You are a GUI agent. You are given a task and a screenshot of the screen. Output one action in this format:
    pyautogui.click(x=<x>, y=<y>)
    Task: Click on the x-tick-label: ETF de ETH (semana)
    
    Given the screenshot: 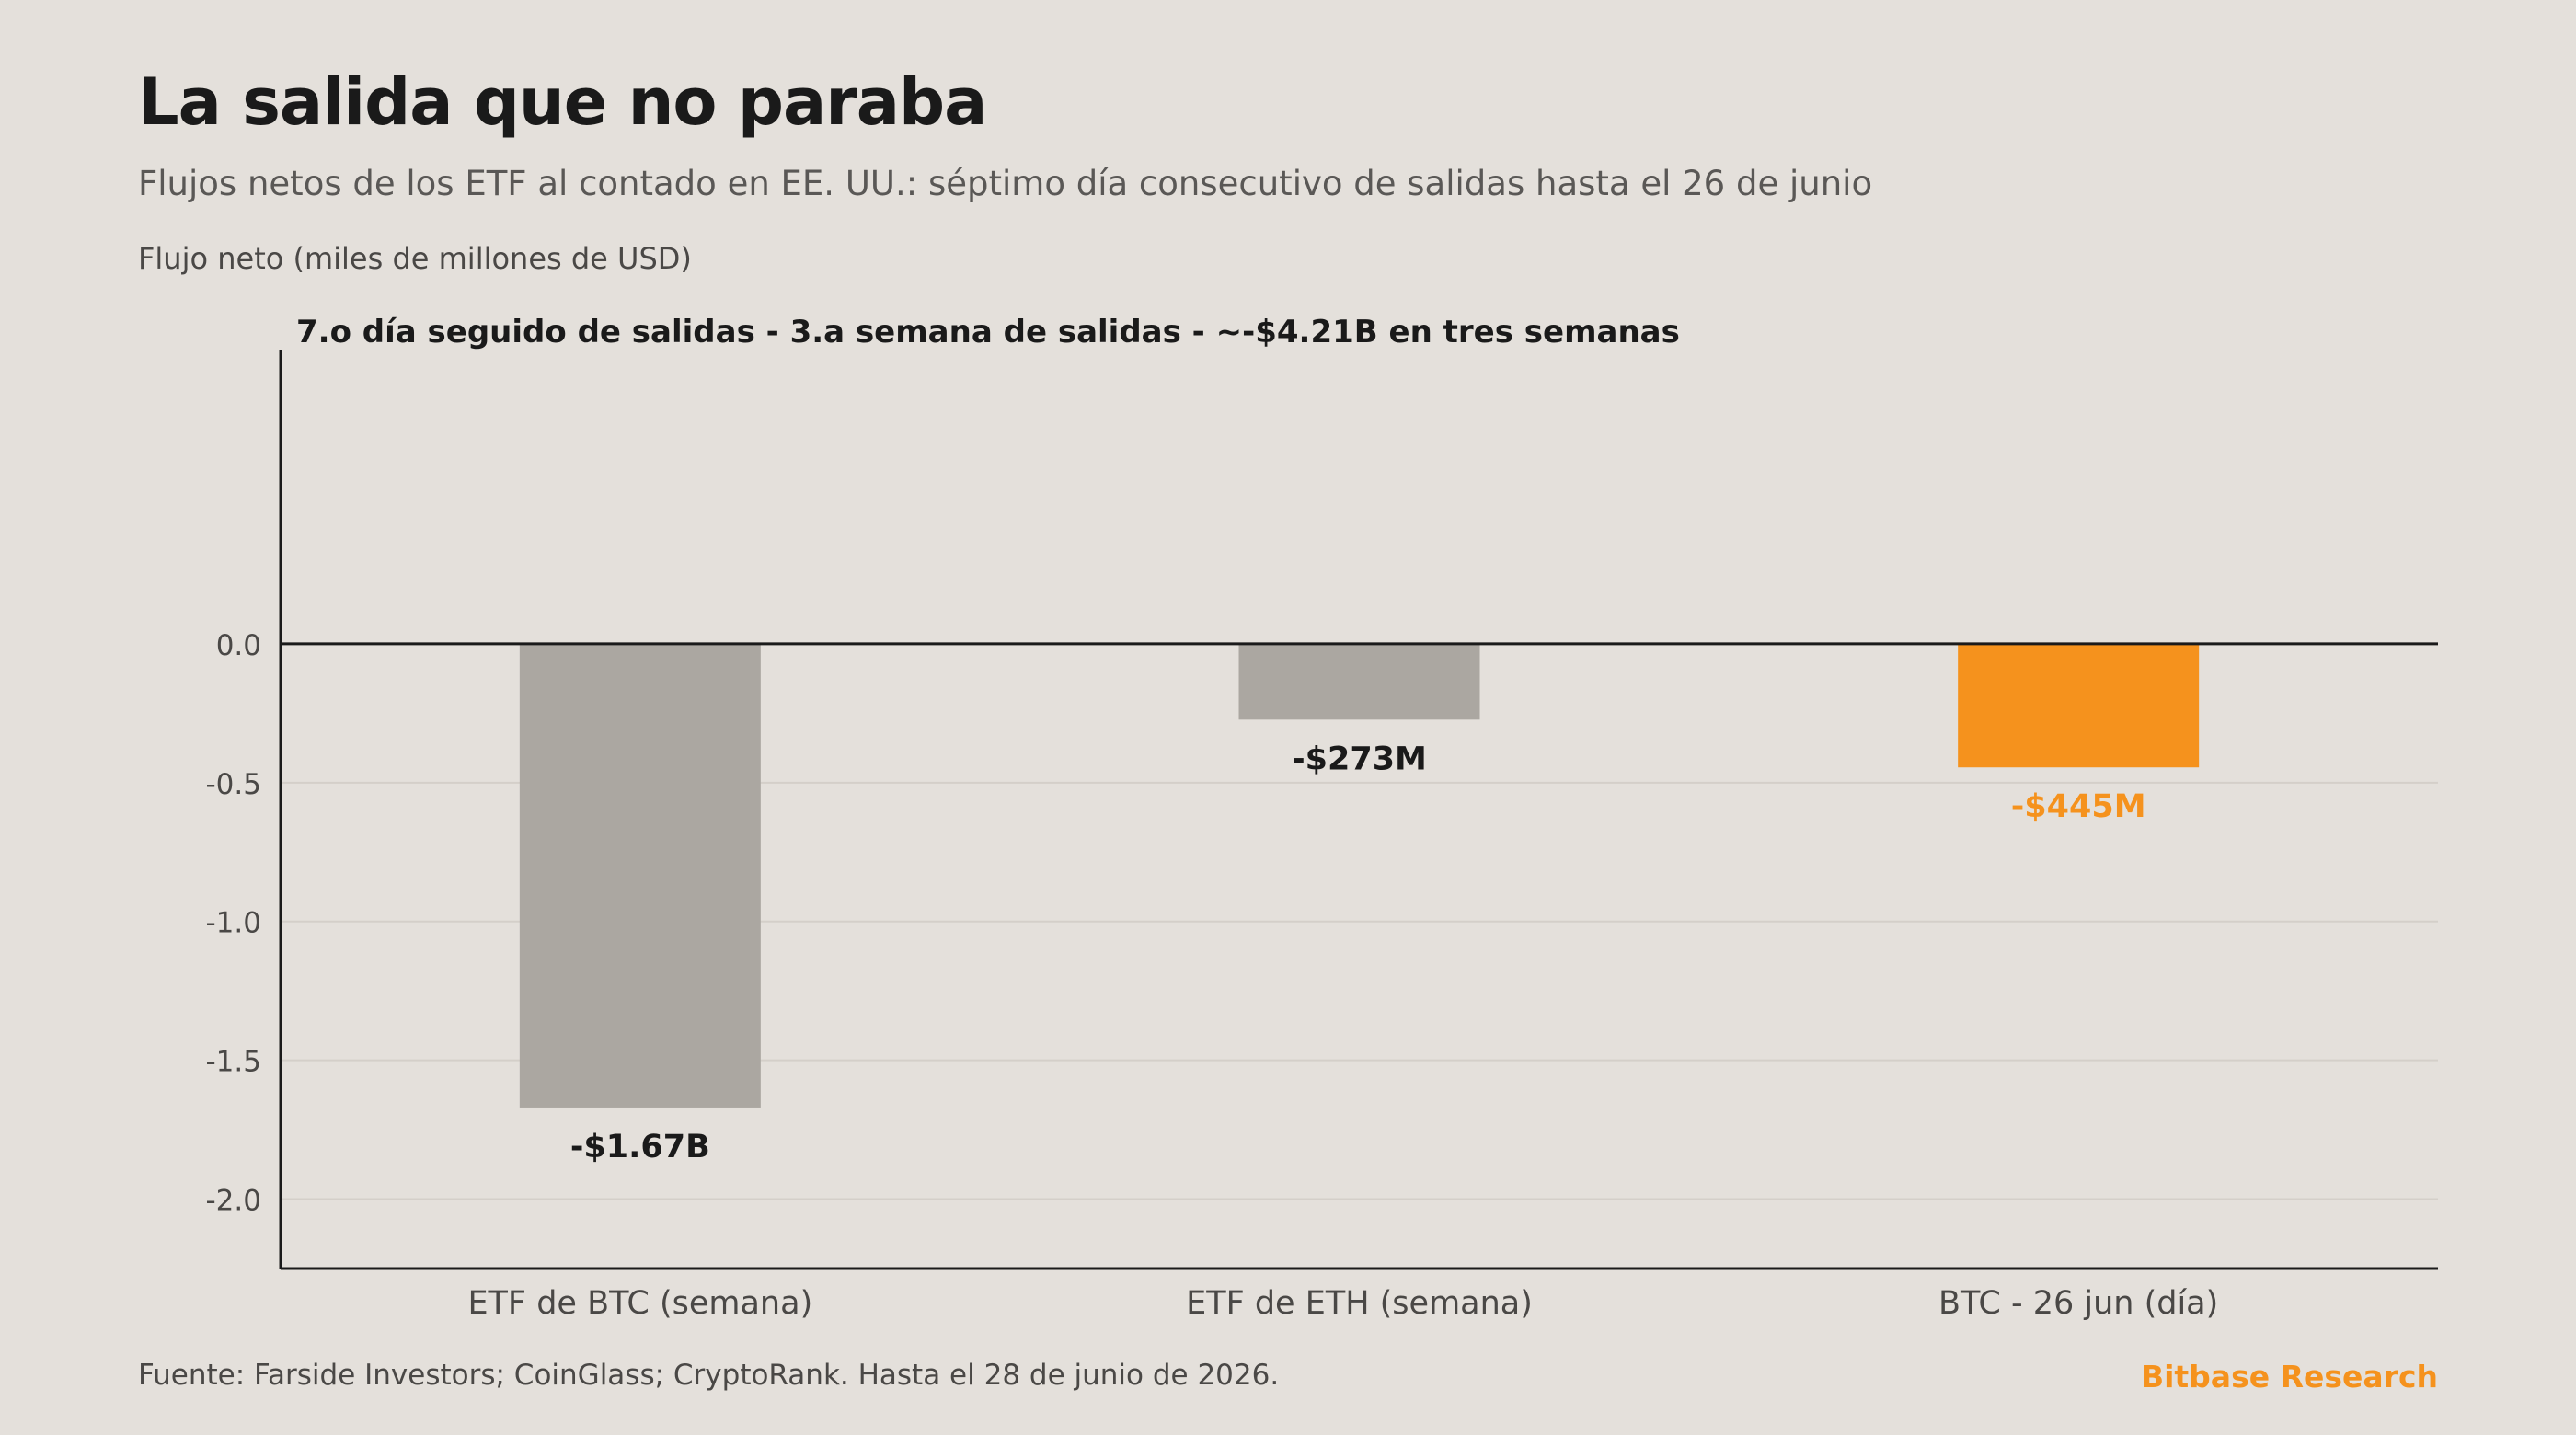 What is the action you would take?
    pyautogui.click(x=1359, y=1303)
    